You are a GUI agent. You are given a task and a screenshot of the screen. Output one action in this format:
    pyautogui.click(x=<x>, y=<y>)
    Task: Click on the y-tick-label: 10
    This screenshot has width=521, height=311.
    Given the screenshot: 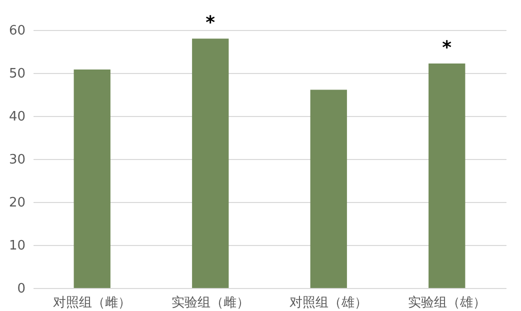 What is the action you would take?
    pyautogui.click(x=17, y=246)
    